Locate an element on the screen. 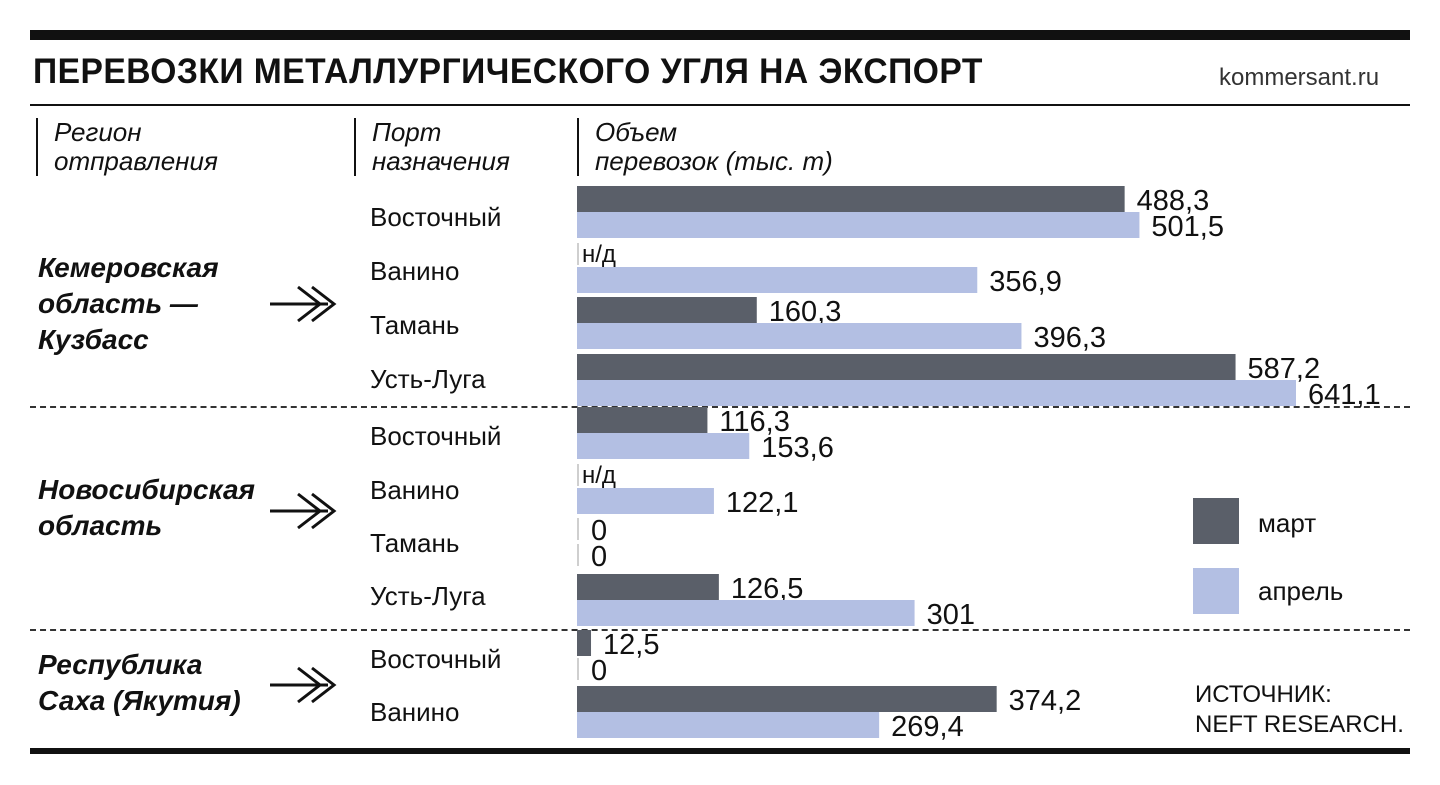  region-kuzbass-line-1: Кемеровская is located at coordinates (128, 267).